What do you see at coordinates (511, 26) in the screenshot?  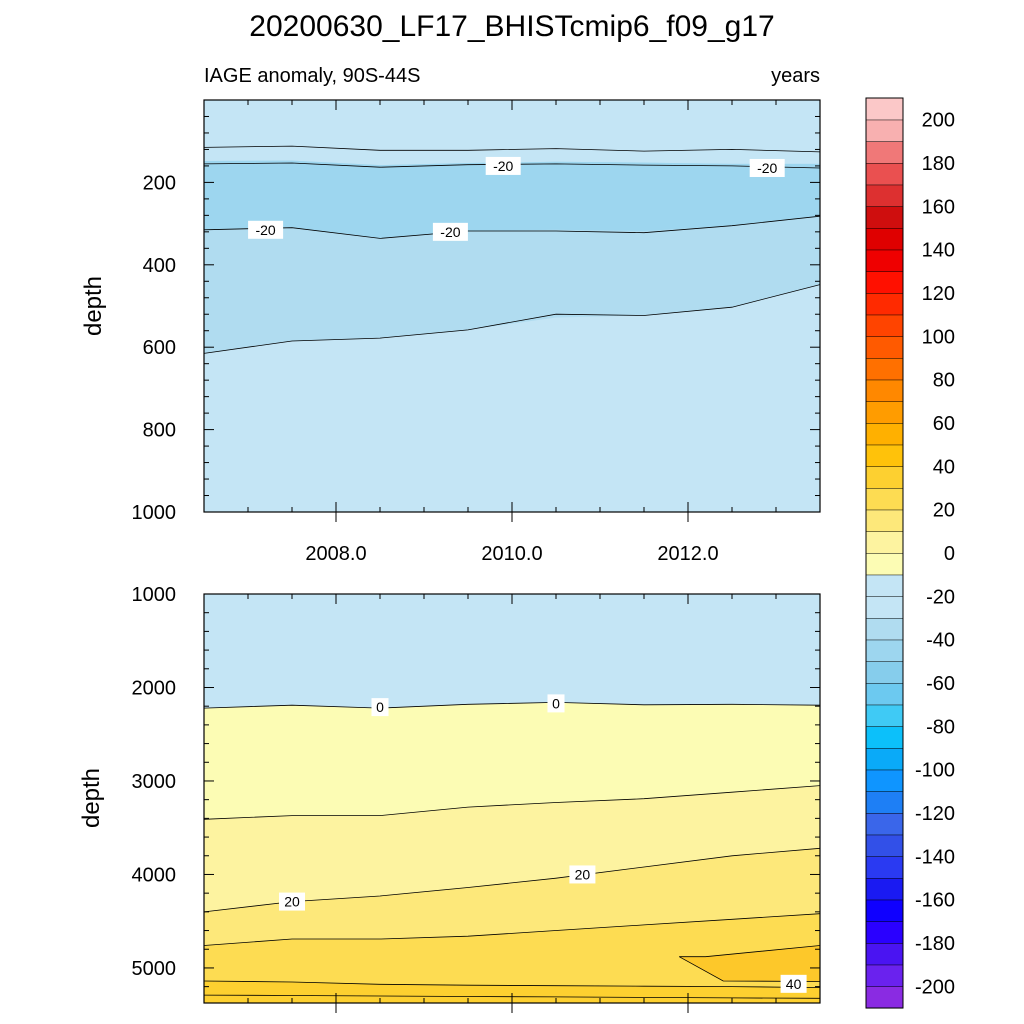 I see `figure-title: 20200630_LF17_BHISTcmip6_f09_g17` at bounding box center [511, 26].